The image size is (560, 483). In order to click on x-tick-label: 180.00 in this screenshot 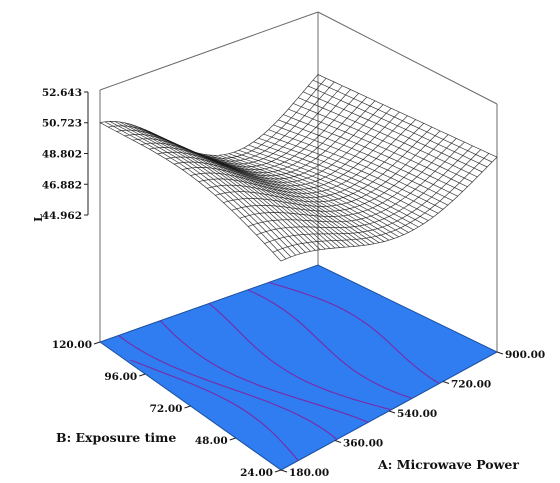, I will do `click(309, 473)`.